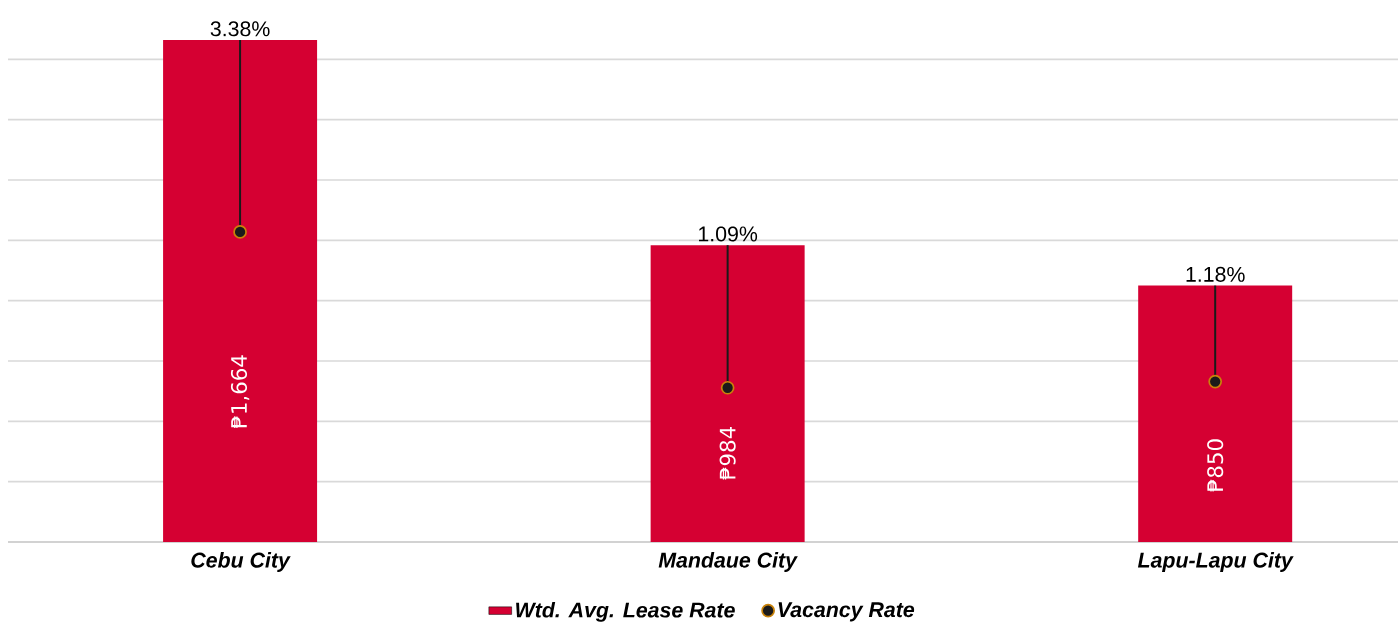 This screenshot has height=640, width=1398. Describe the element at coordinates (1215, 465) in the screenshot. I see `data-label: ₱850` at that location.